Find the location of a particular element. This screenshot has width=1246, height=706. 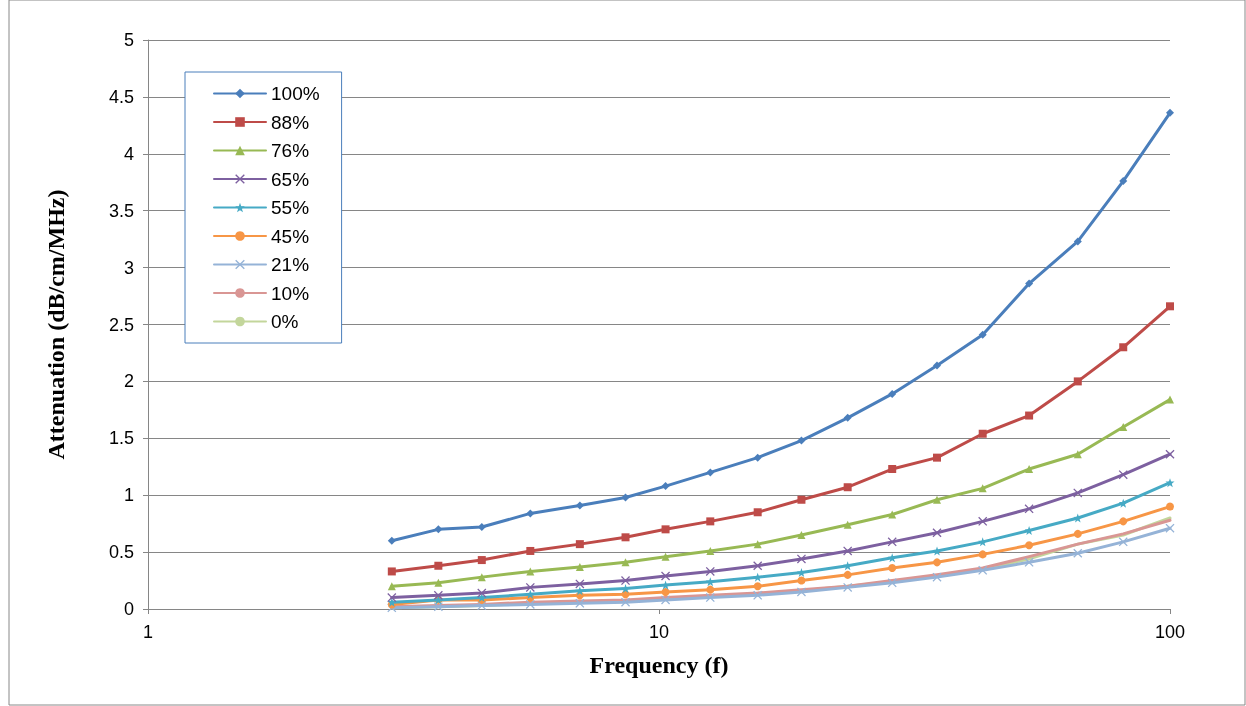

y-tick-label: 4.5 is located at coordinates (121, 96).